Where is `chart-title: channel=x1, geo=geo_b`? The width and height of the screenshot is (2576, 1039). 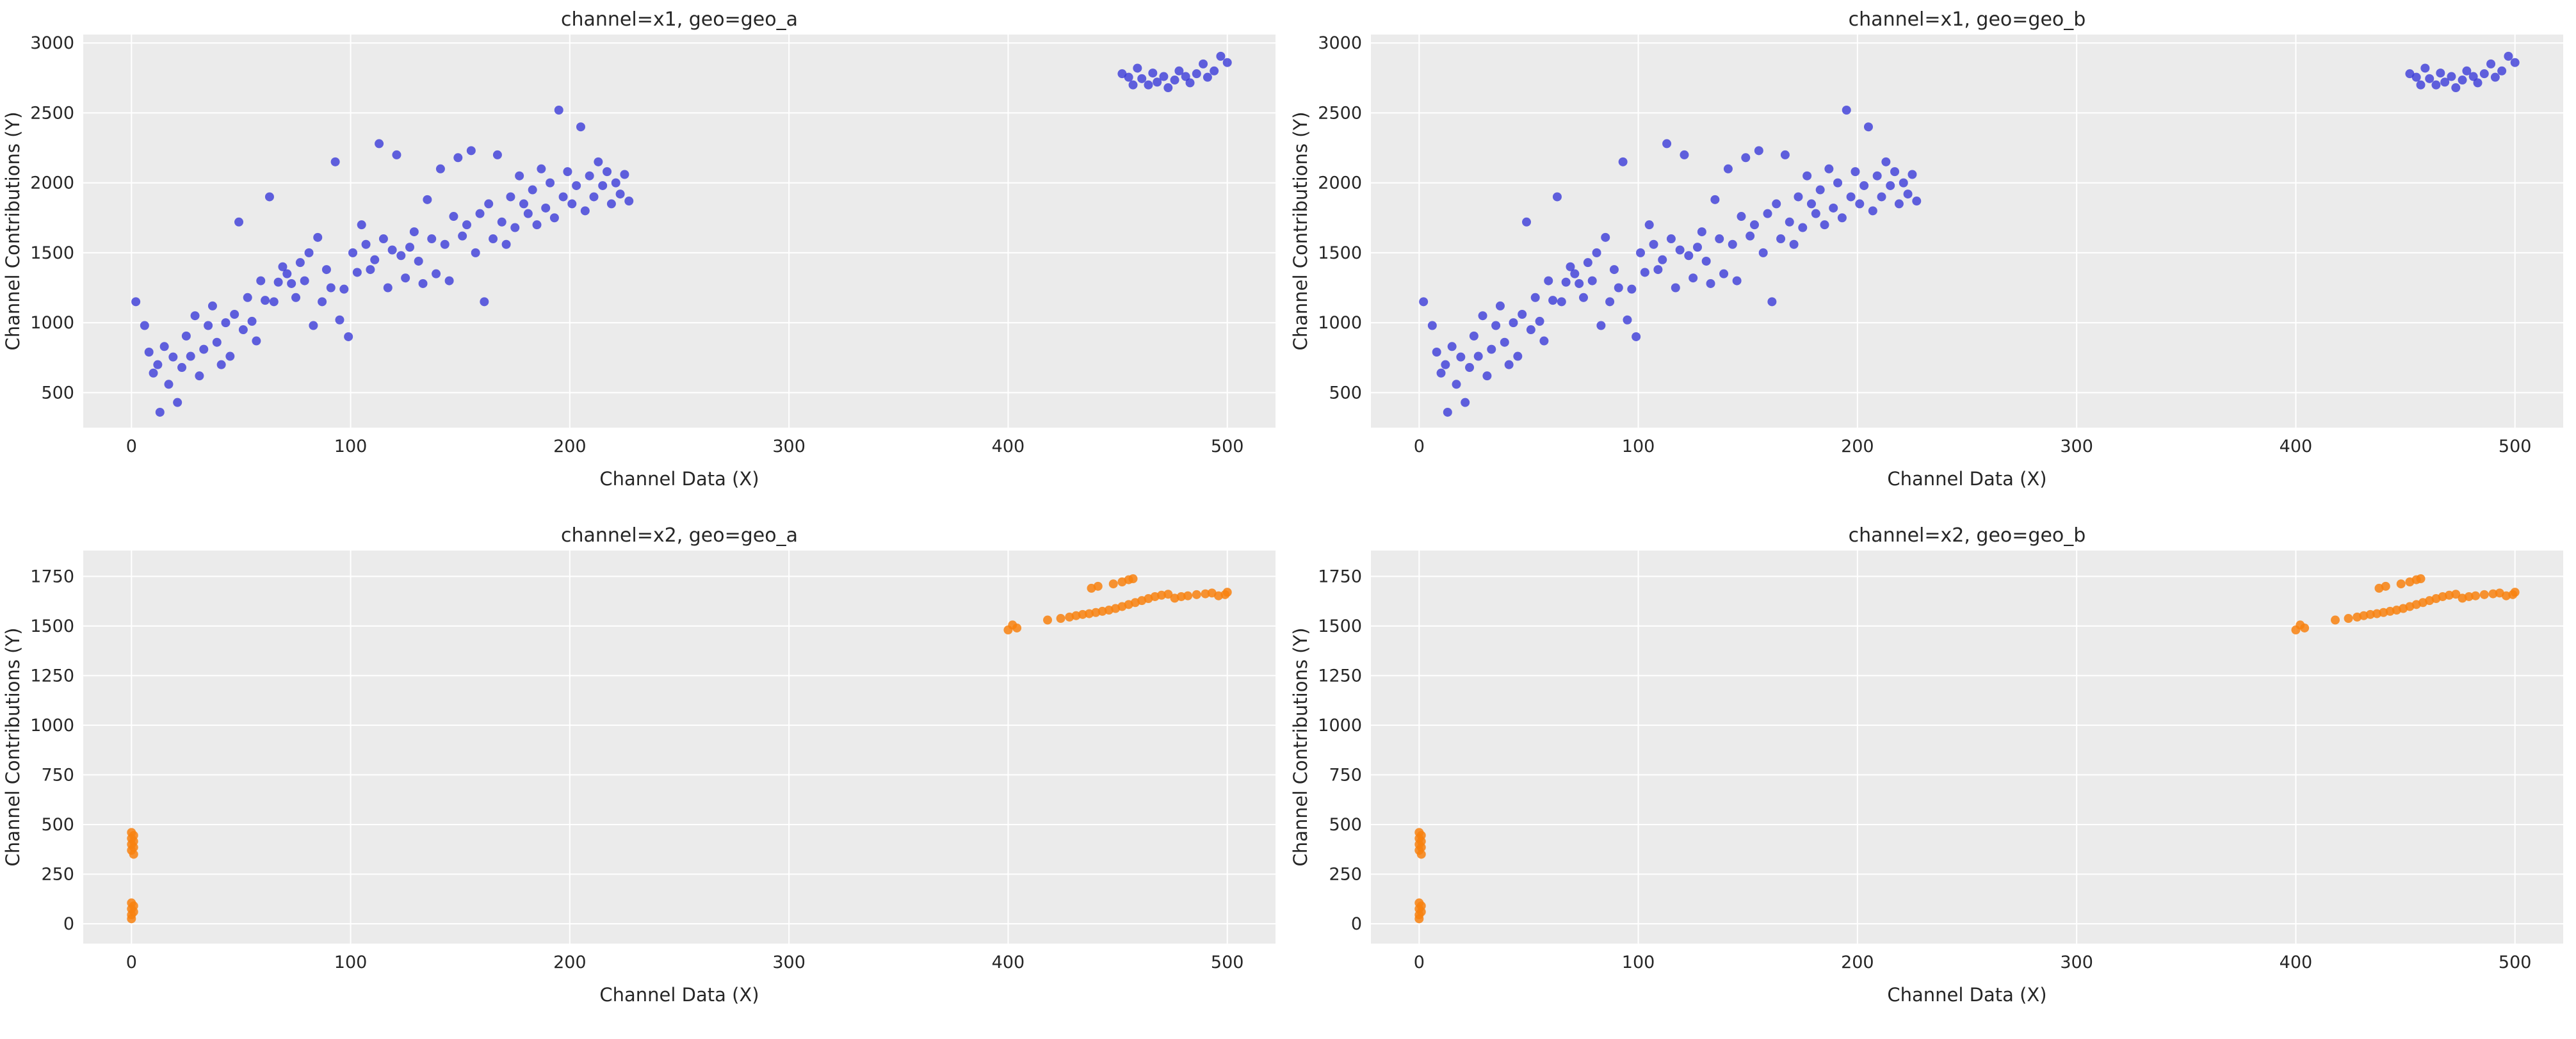
chart-title: channel=x1, geo=geo_b is located at coordinates (1967, 19).